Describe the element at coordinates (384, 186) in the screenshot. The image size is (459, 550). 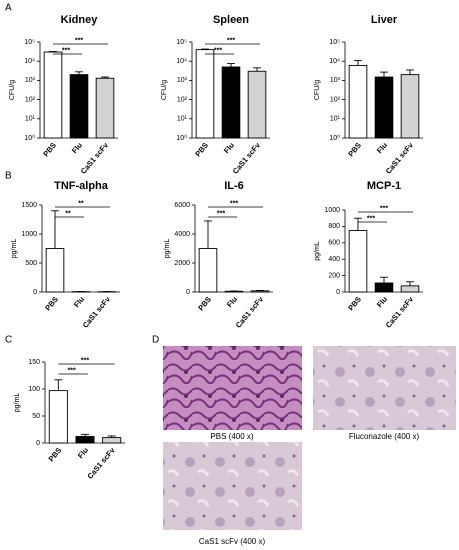
I see `chart-title: MCP-1` at that location.